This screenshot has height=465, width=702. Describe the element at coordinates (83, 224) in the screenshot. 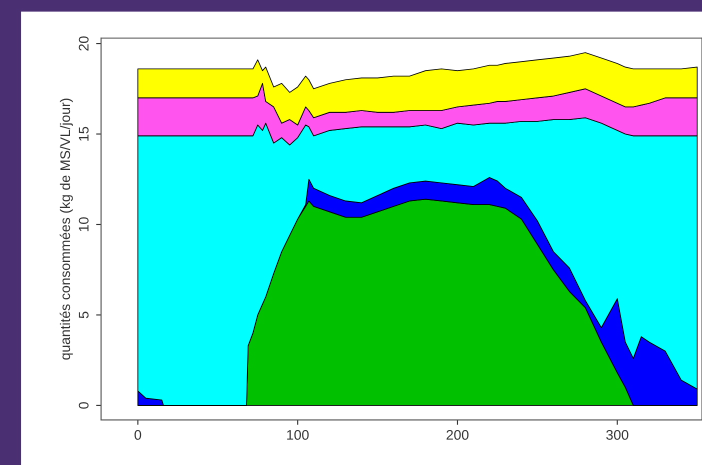

I see `y-tick-label: 10` at that location.